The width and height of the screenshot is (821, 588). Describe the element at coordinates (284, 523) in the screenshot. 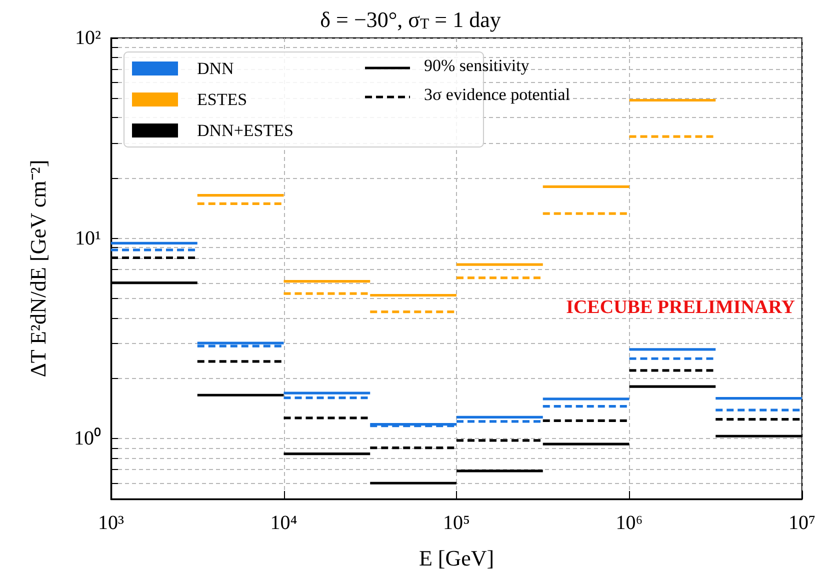

I see `x-tick-label: 10⁴` at that location.